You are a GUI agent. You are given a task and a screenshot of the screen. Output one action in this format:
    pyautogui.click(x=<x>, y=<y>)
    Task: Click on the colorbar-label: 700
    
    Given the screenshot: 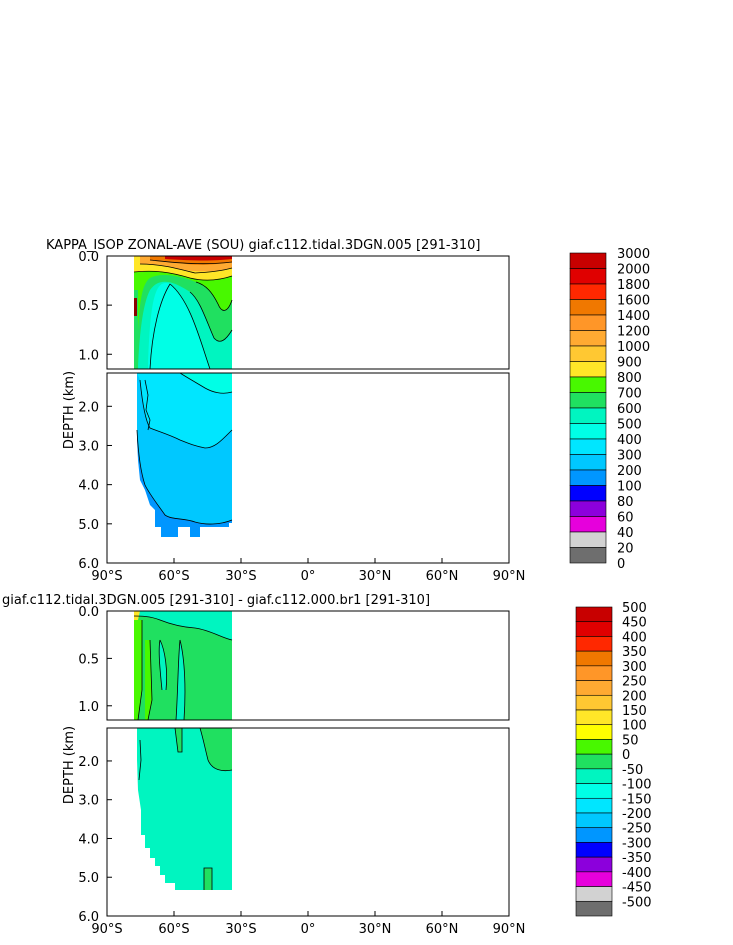 What is the action you would take?
    pyautogui.click(x=629, y=394)
    